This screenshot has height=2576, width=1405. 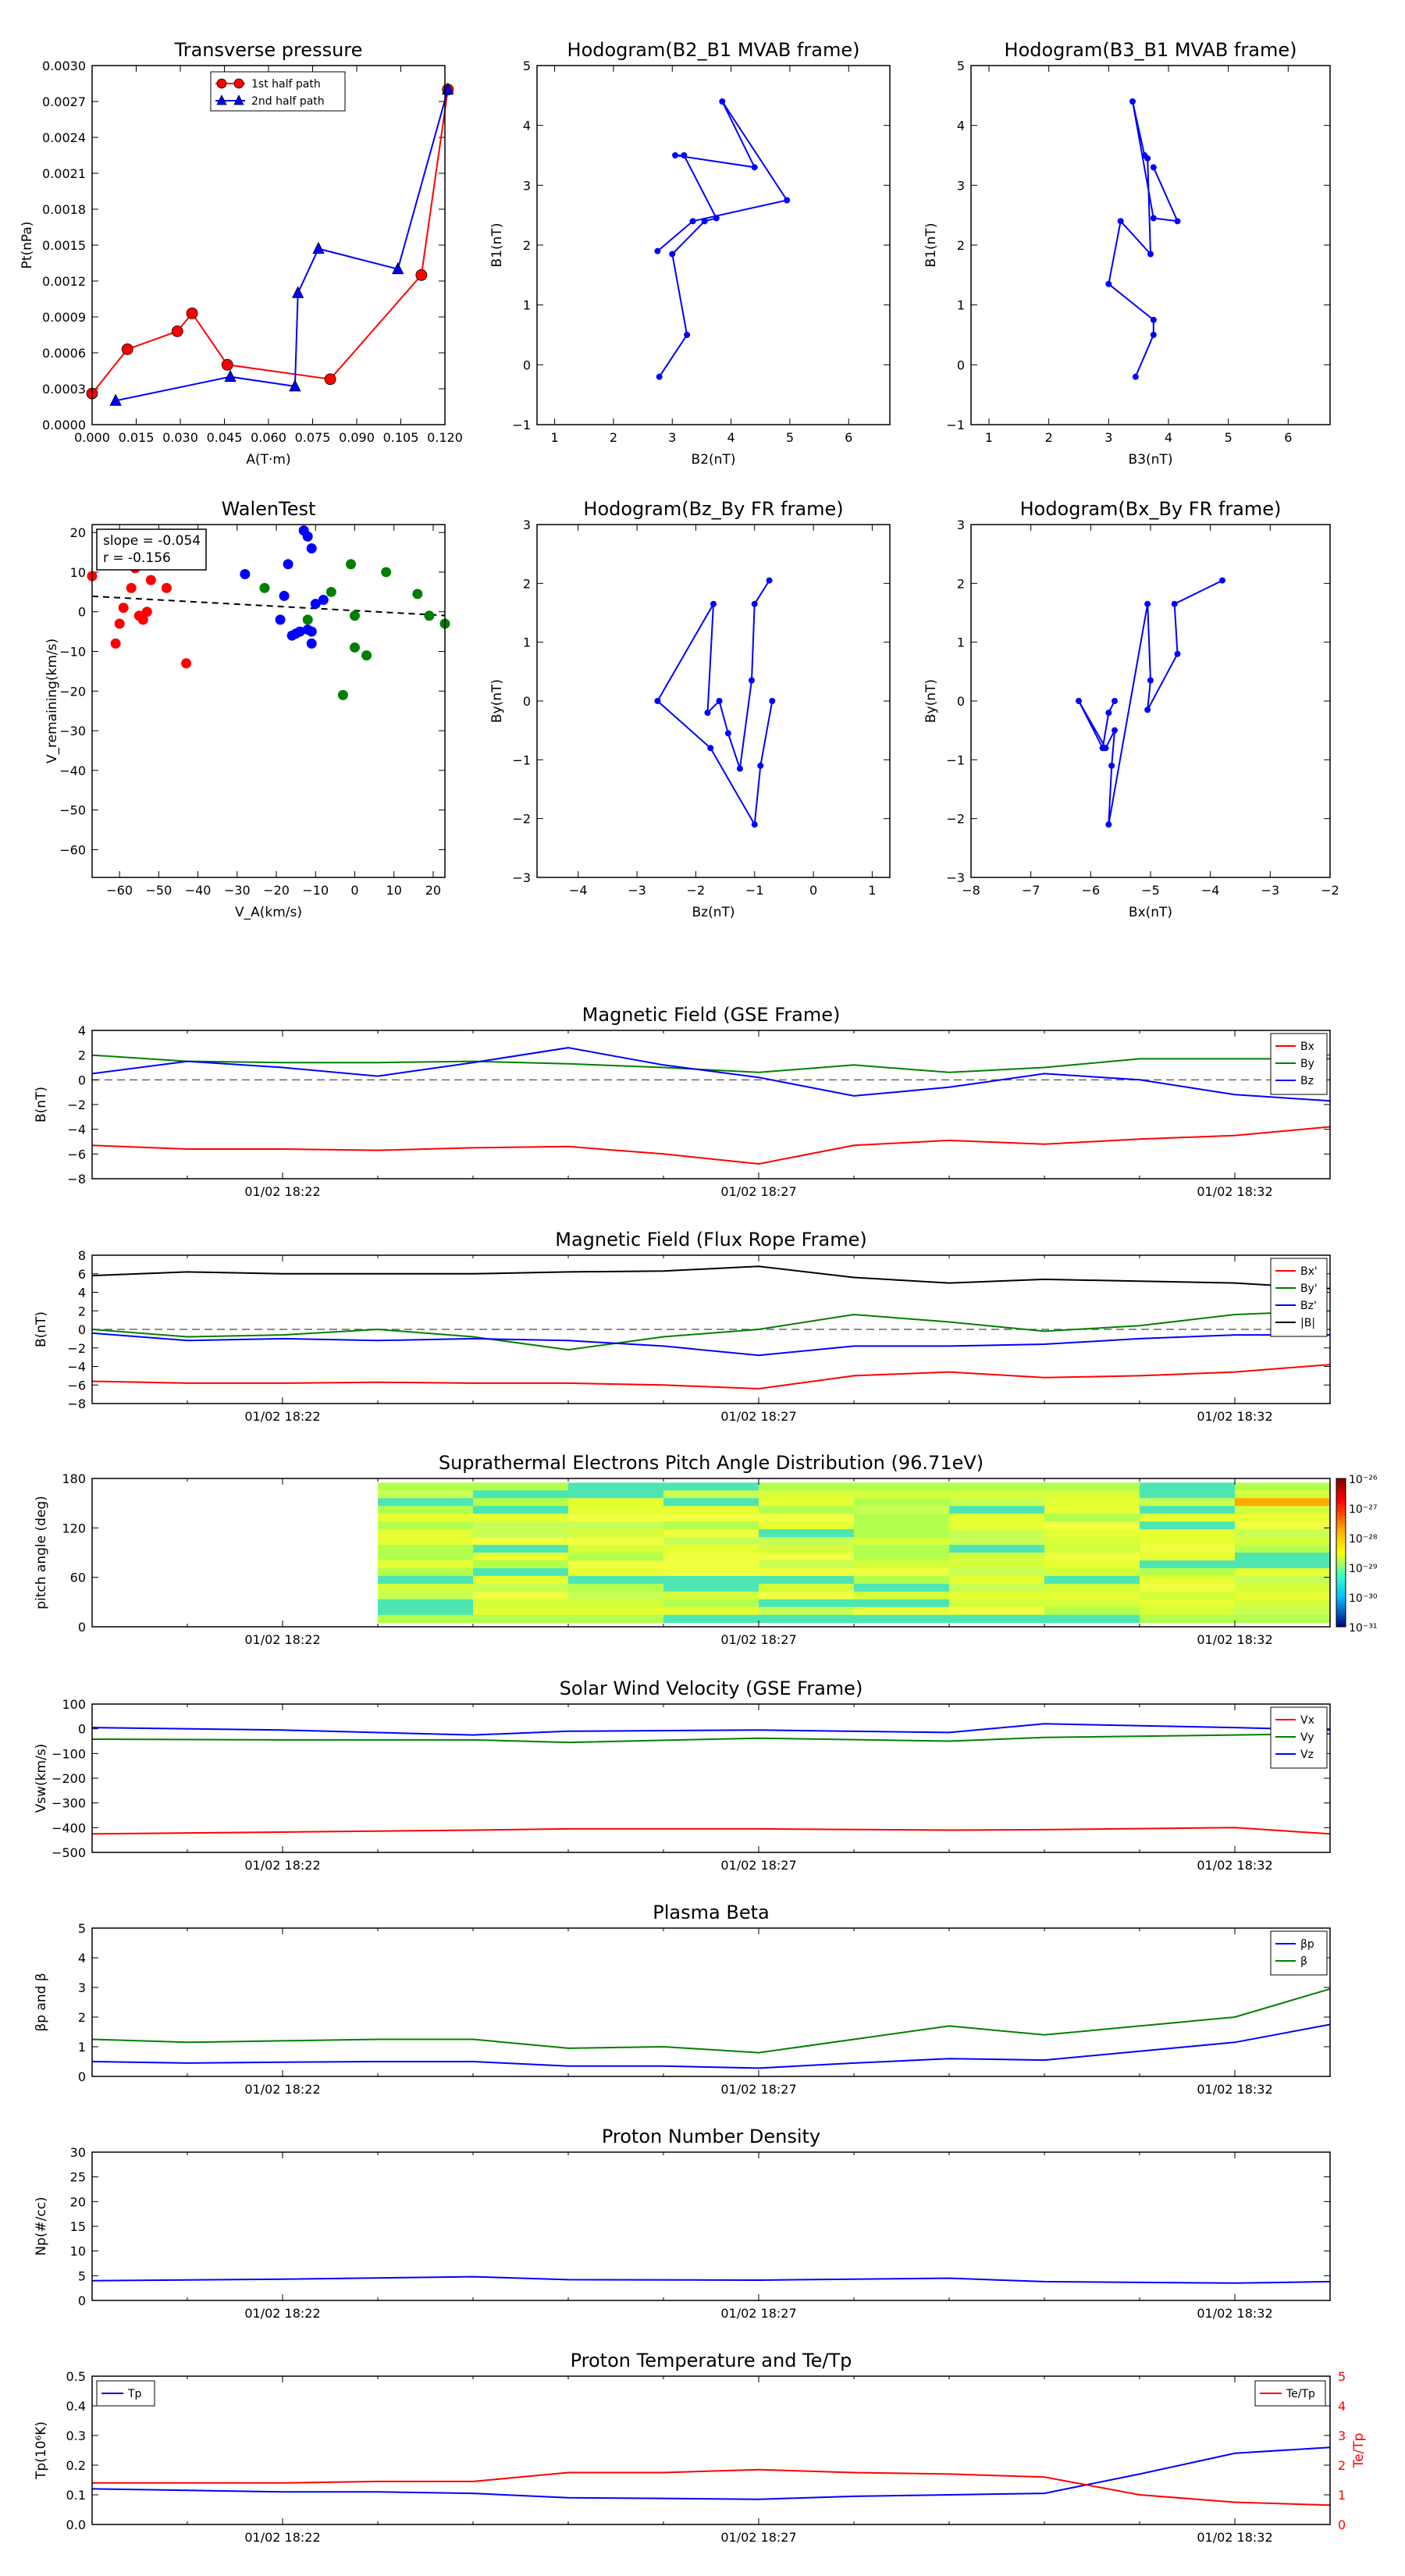 What do you see at coordinates (1307, 1323) in the screenshot?
I see `legend-label: |B|` at bounding box center [1307, 1323].